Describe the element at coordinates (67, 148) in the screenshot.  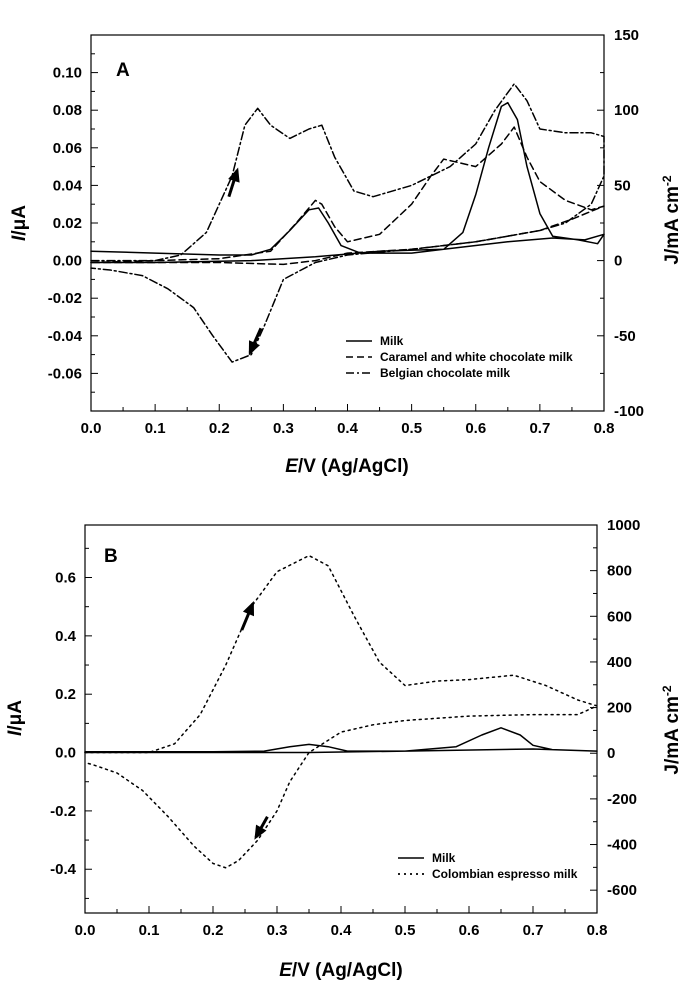
I see `y-left-tick-label: 0.06` at that location.